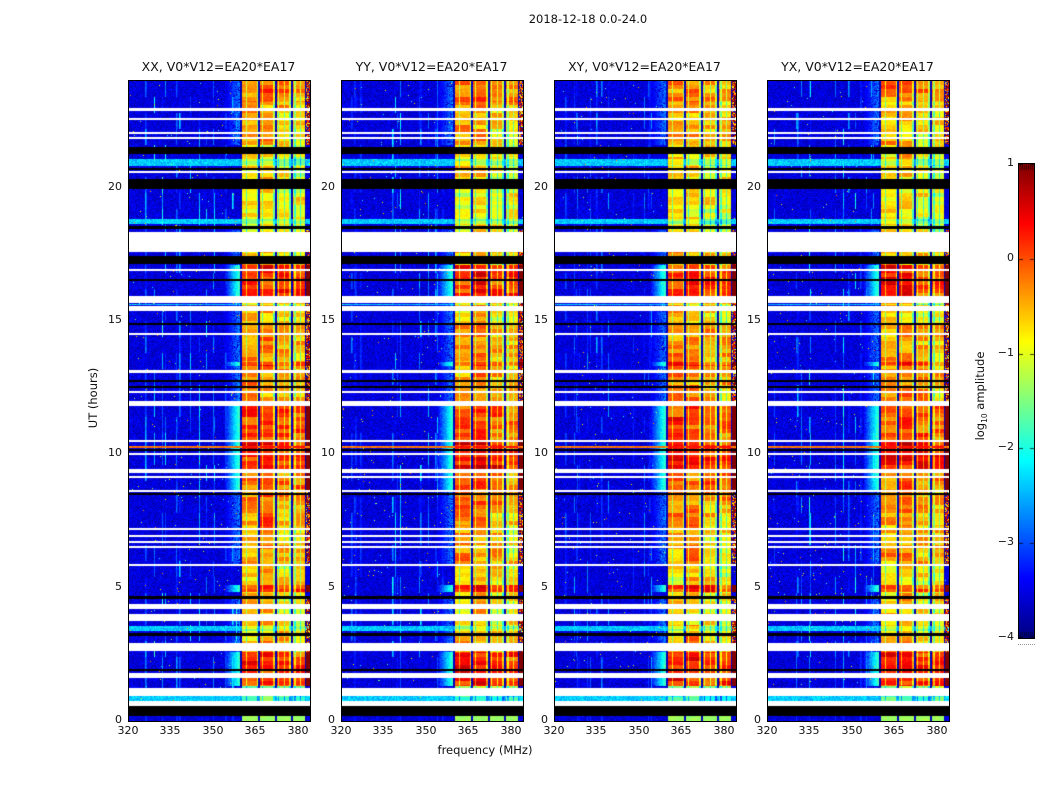 This screenshot has height=800, width=1050. Describe the element at coordinates (1005, 446) in the screenshot. I see `colorbar-tick-label: −2` at that location.